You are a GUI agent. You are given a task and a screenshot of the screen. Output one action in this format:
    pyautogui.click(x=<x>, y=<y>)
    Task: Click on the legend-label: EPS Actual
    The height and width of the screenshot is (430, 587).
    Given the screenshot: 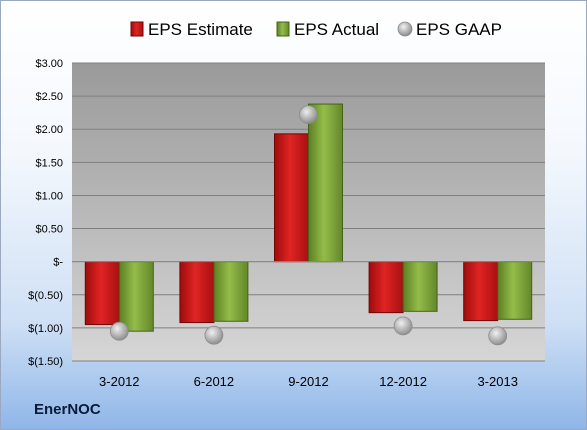 What is the action you would take?
    pyautogui.click(x=336, y=29)
    